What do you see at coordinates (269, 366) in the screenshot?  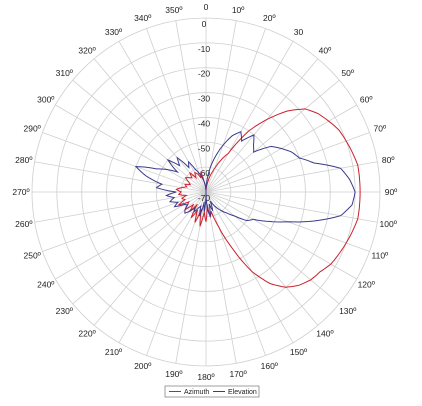 I see `angle-label-160: 160º` at bounding box center [269, 366].